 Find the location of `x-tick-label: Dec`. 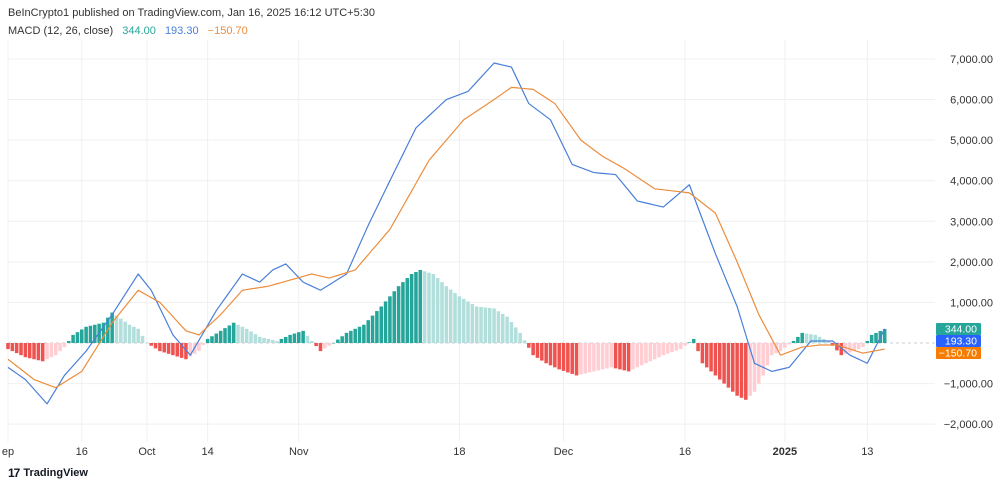

x-tick-label: Dec is located at coordinates (564, 452).